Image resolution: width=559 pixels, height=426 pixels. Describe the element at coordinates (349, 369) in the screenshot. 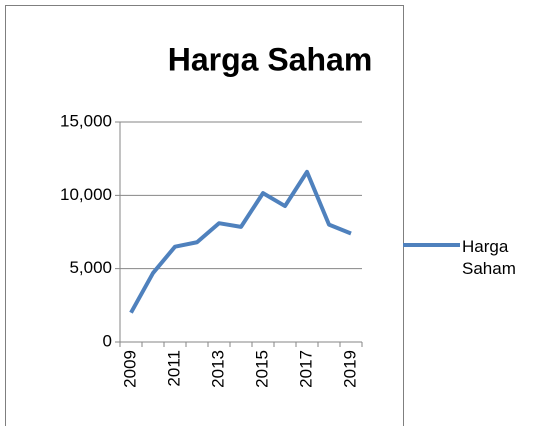

I see `x-tick-label: 2019` at that location.